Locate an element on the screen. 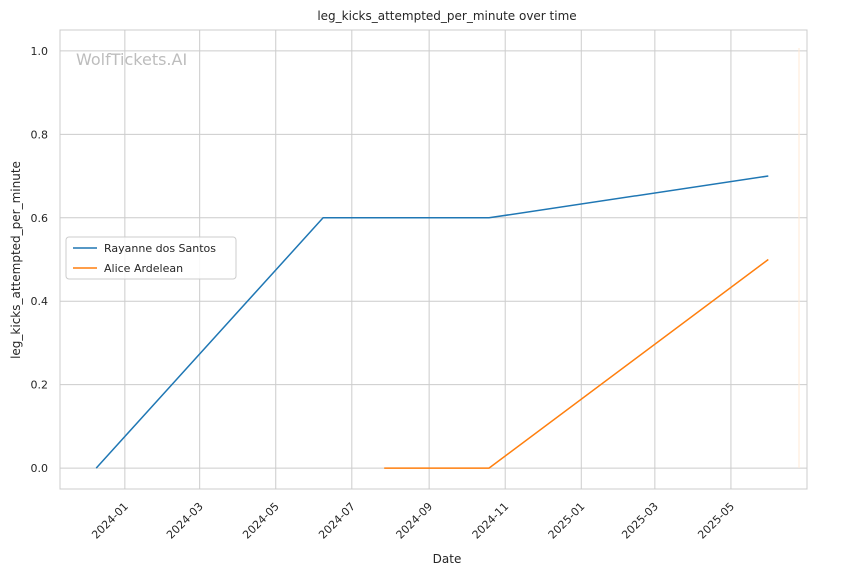 The image size is (844, 575). y-tick-label: 0.0 is located at coordinates (40, 468).